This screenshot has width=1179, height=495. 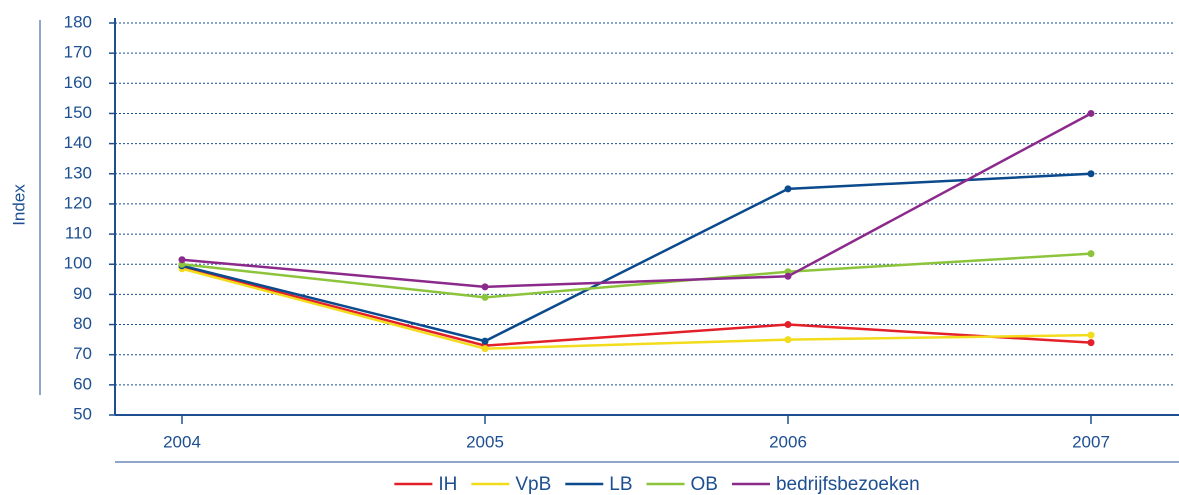 What do you see at coordinates (533, 484) in the screenshot?
I see `legend-label: VpB` at bounding box center [533, 484].